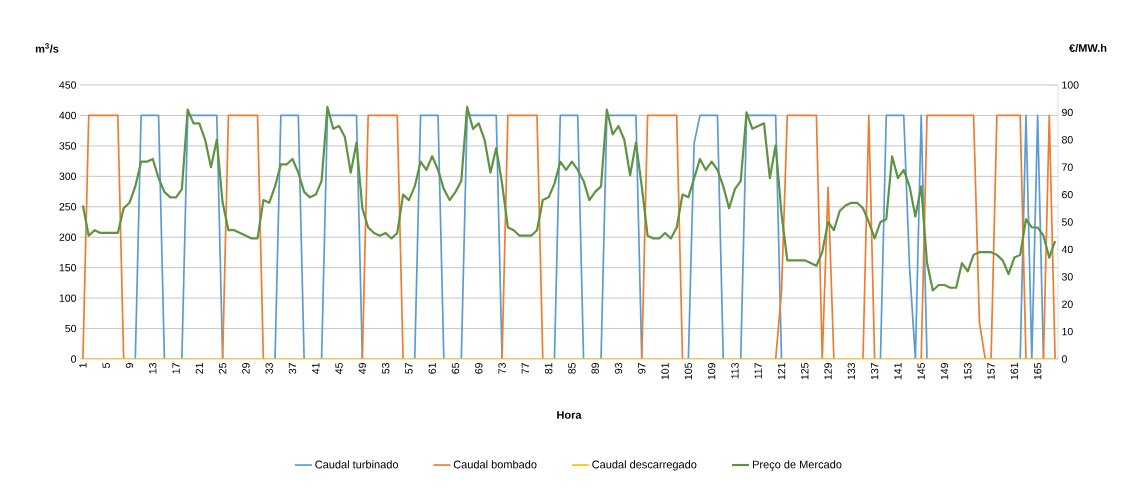 This screenshot has width=1128, height=487. What do you see at coordinates (432, 368) in the screenshot?
I see `x-tick-label: 61` at bounding box center [432, 368].